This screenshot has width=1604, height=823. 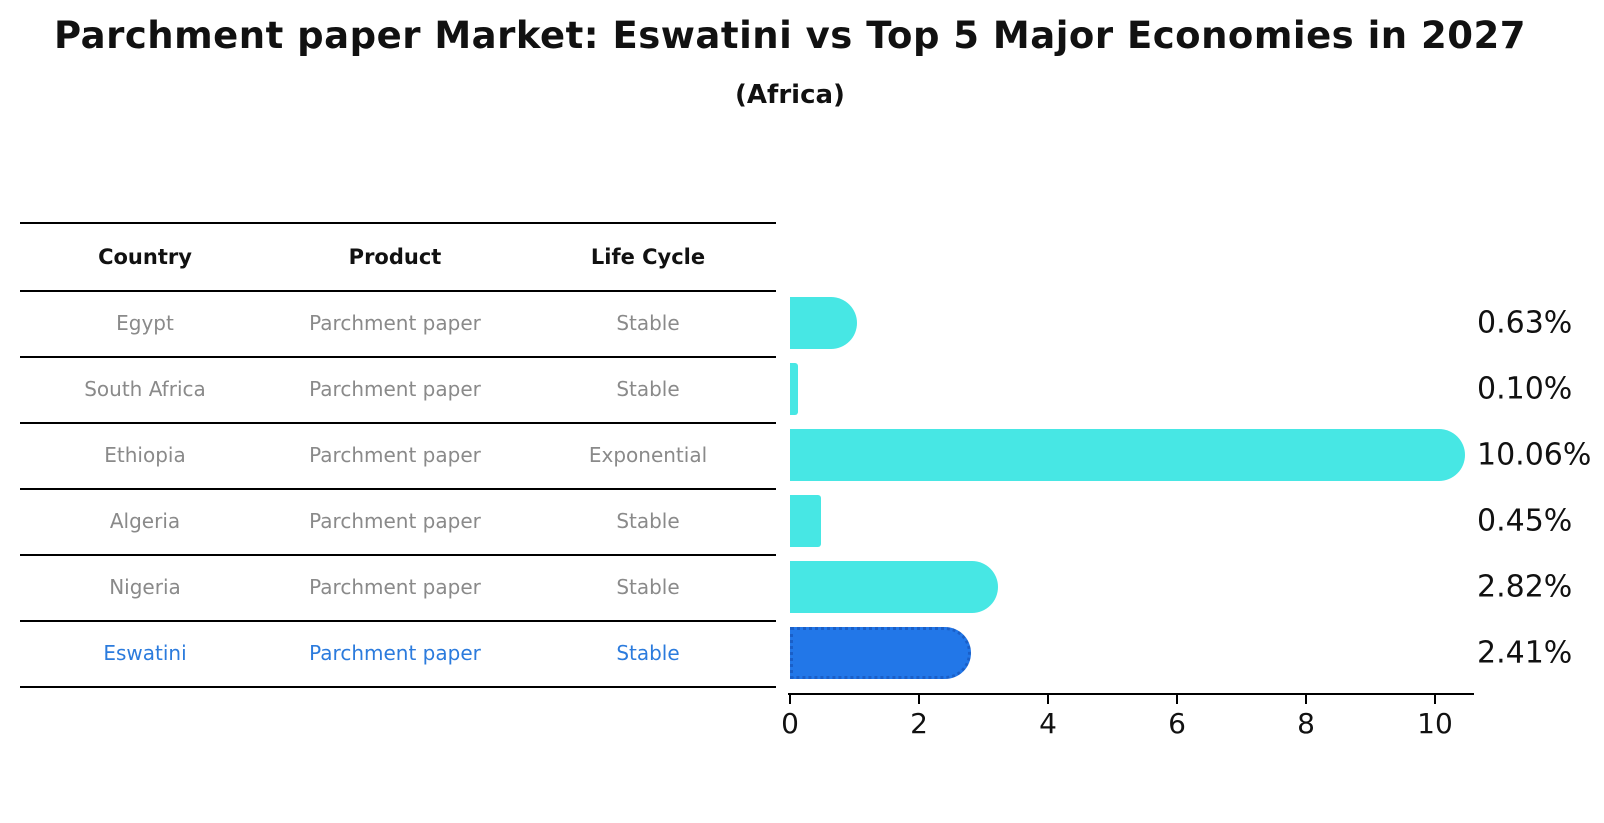 I want to click on bar-algeria, so click(x=806, y=521).